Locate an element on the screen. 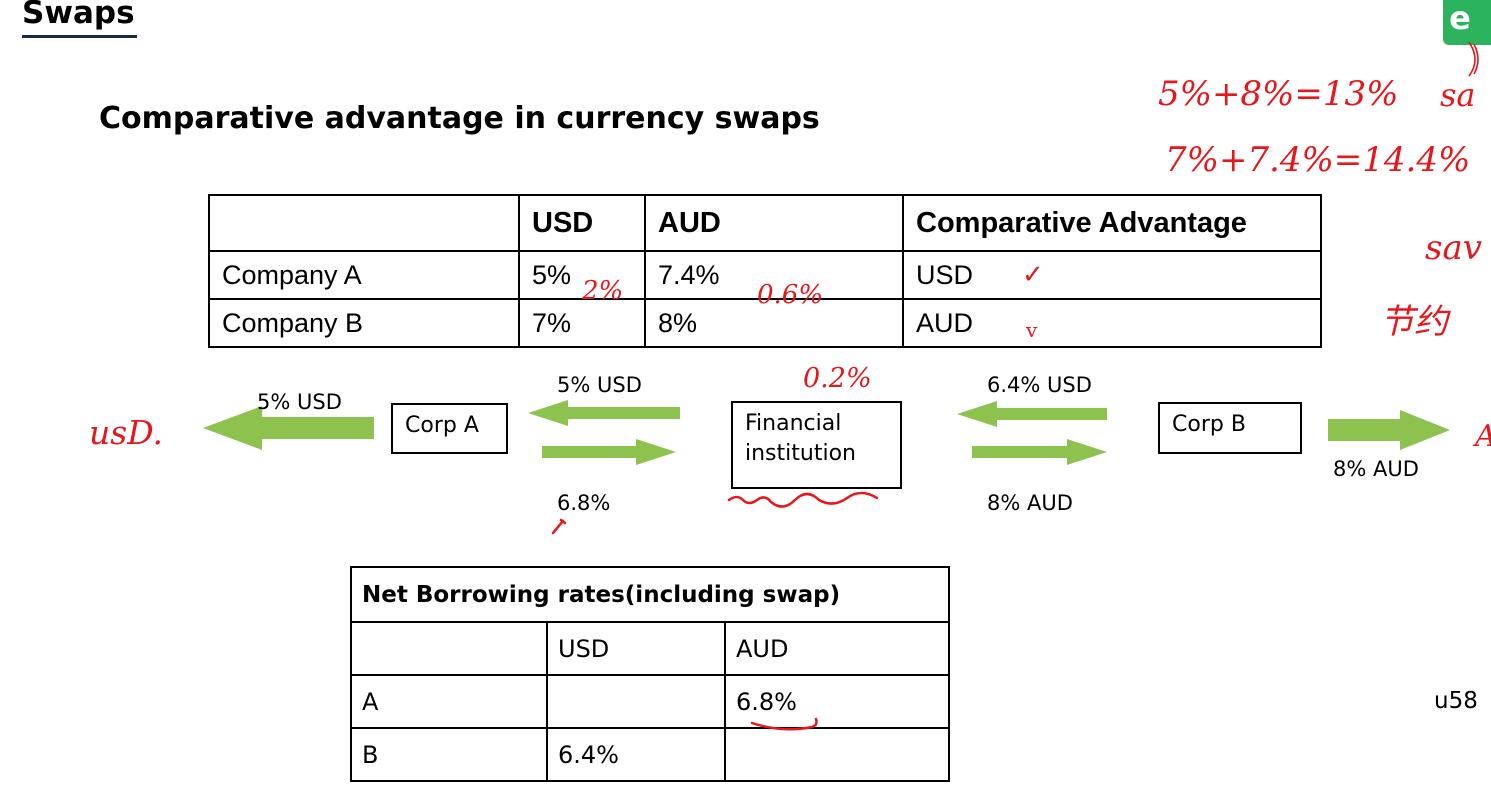  logo-icon: e is located at coordinates (1467, 22).